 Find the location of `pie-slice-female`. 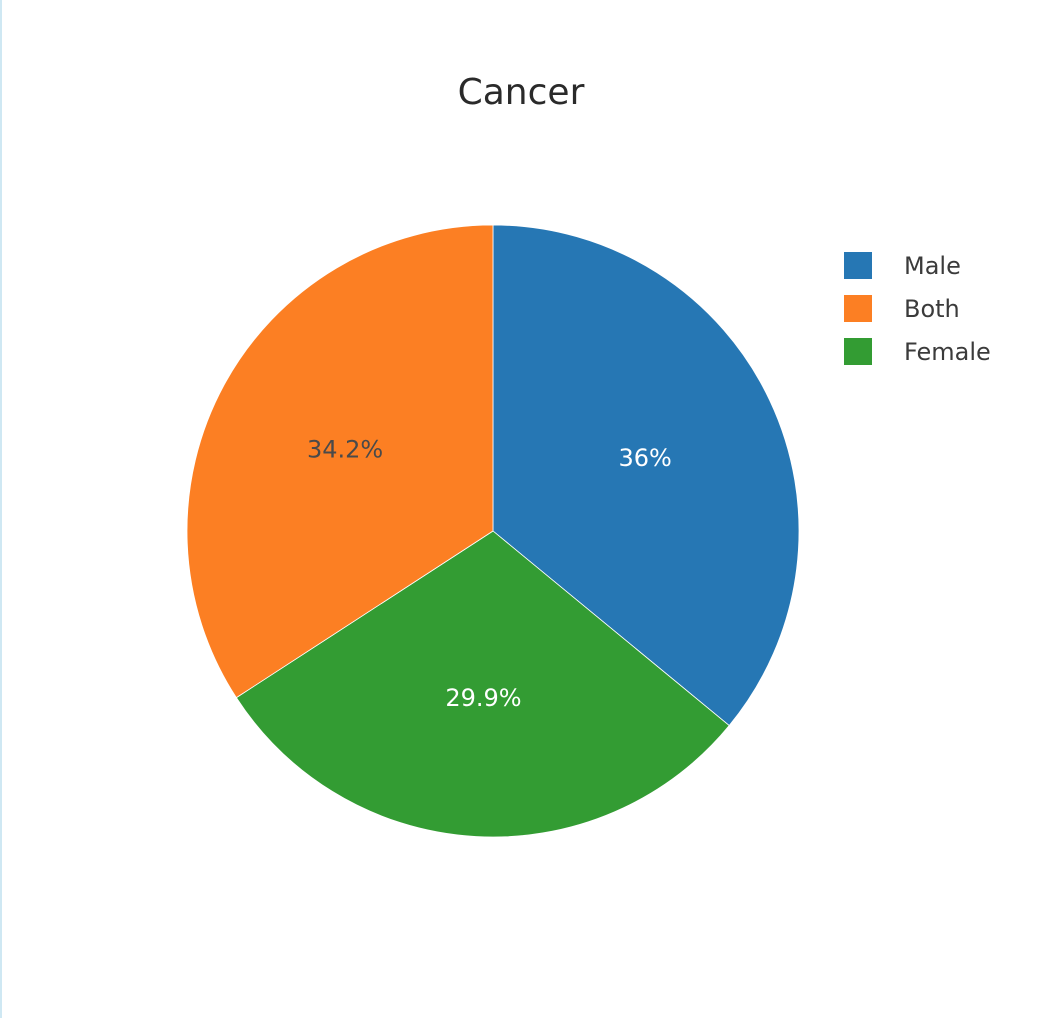

pie-slice-female is located at coordinates (482, 684).